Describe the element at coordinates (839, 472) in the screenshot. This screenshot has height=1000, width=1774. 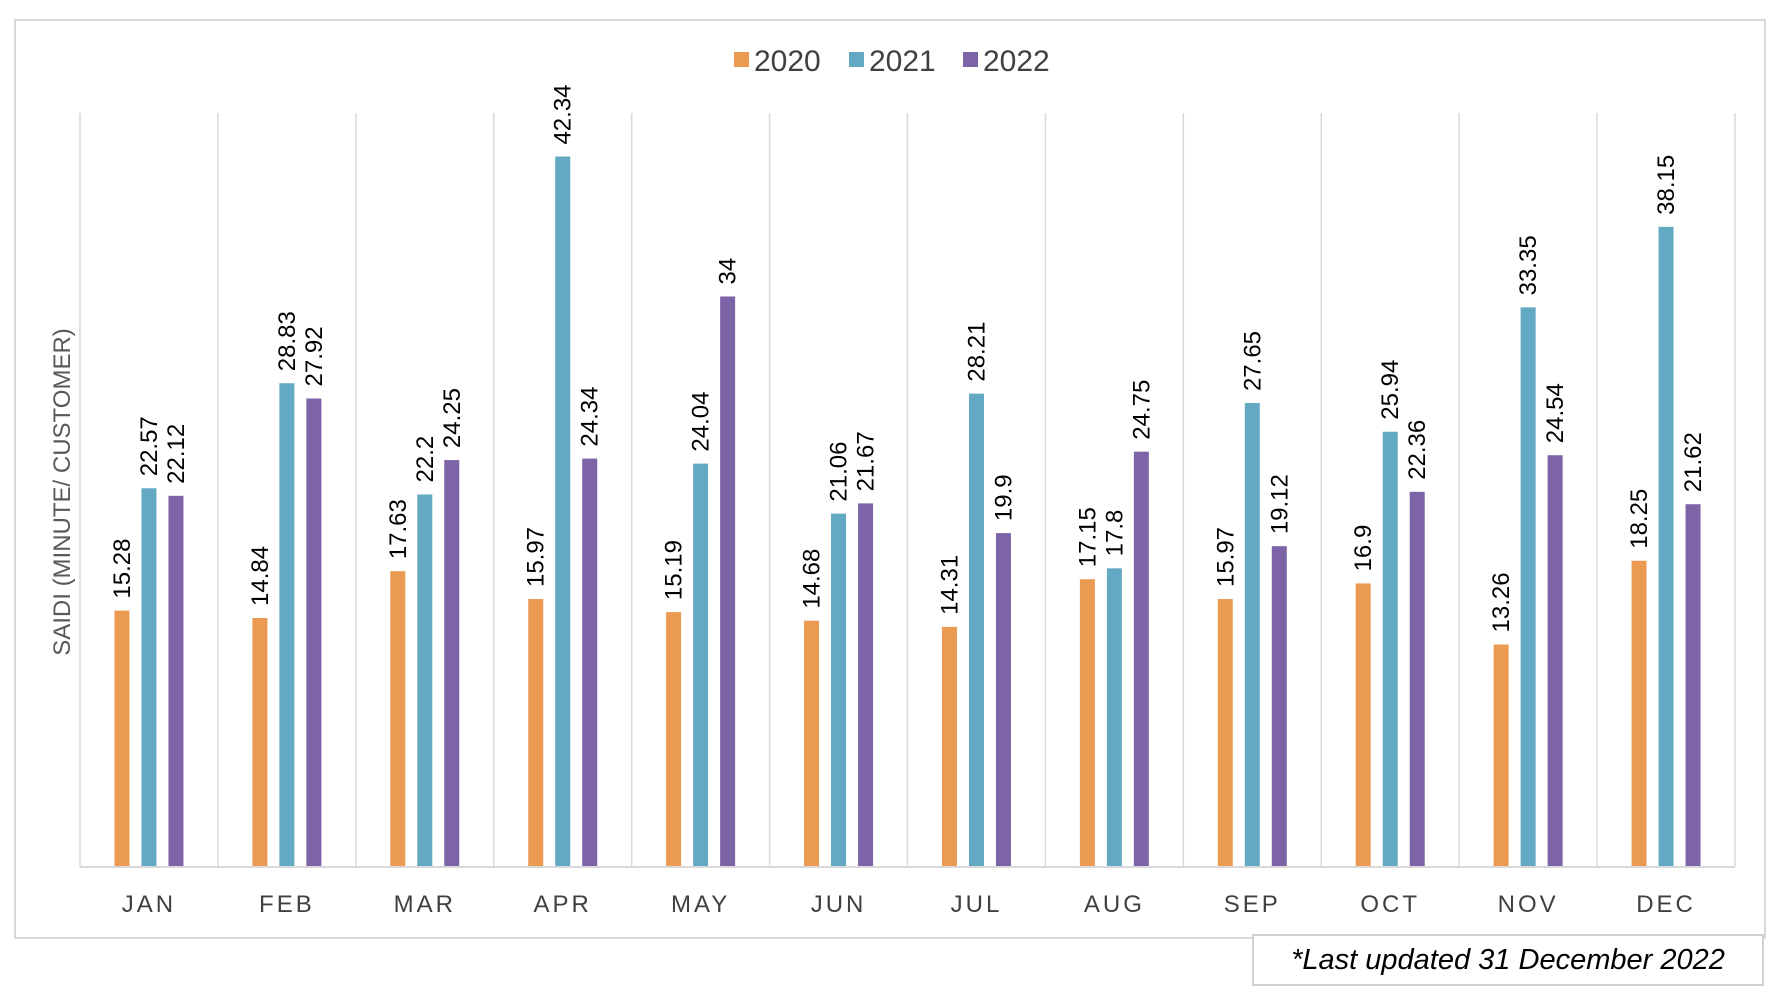
I see `data-label: 21.06` at that location.